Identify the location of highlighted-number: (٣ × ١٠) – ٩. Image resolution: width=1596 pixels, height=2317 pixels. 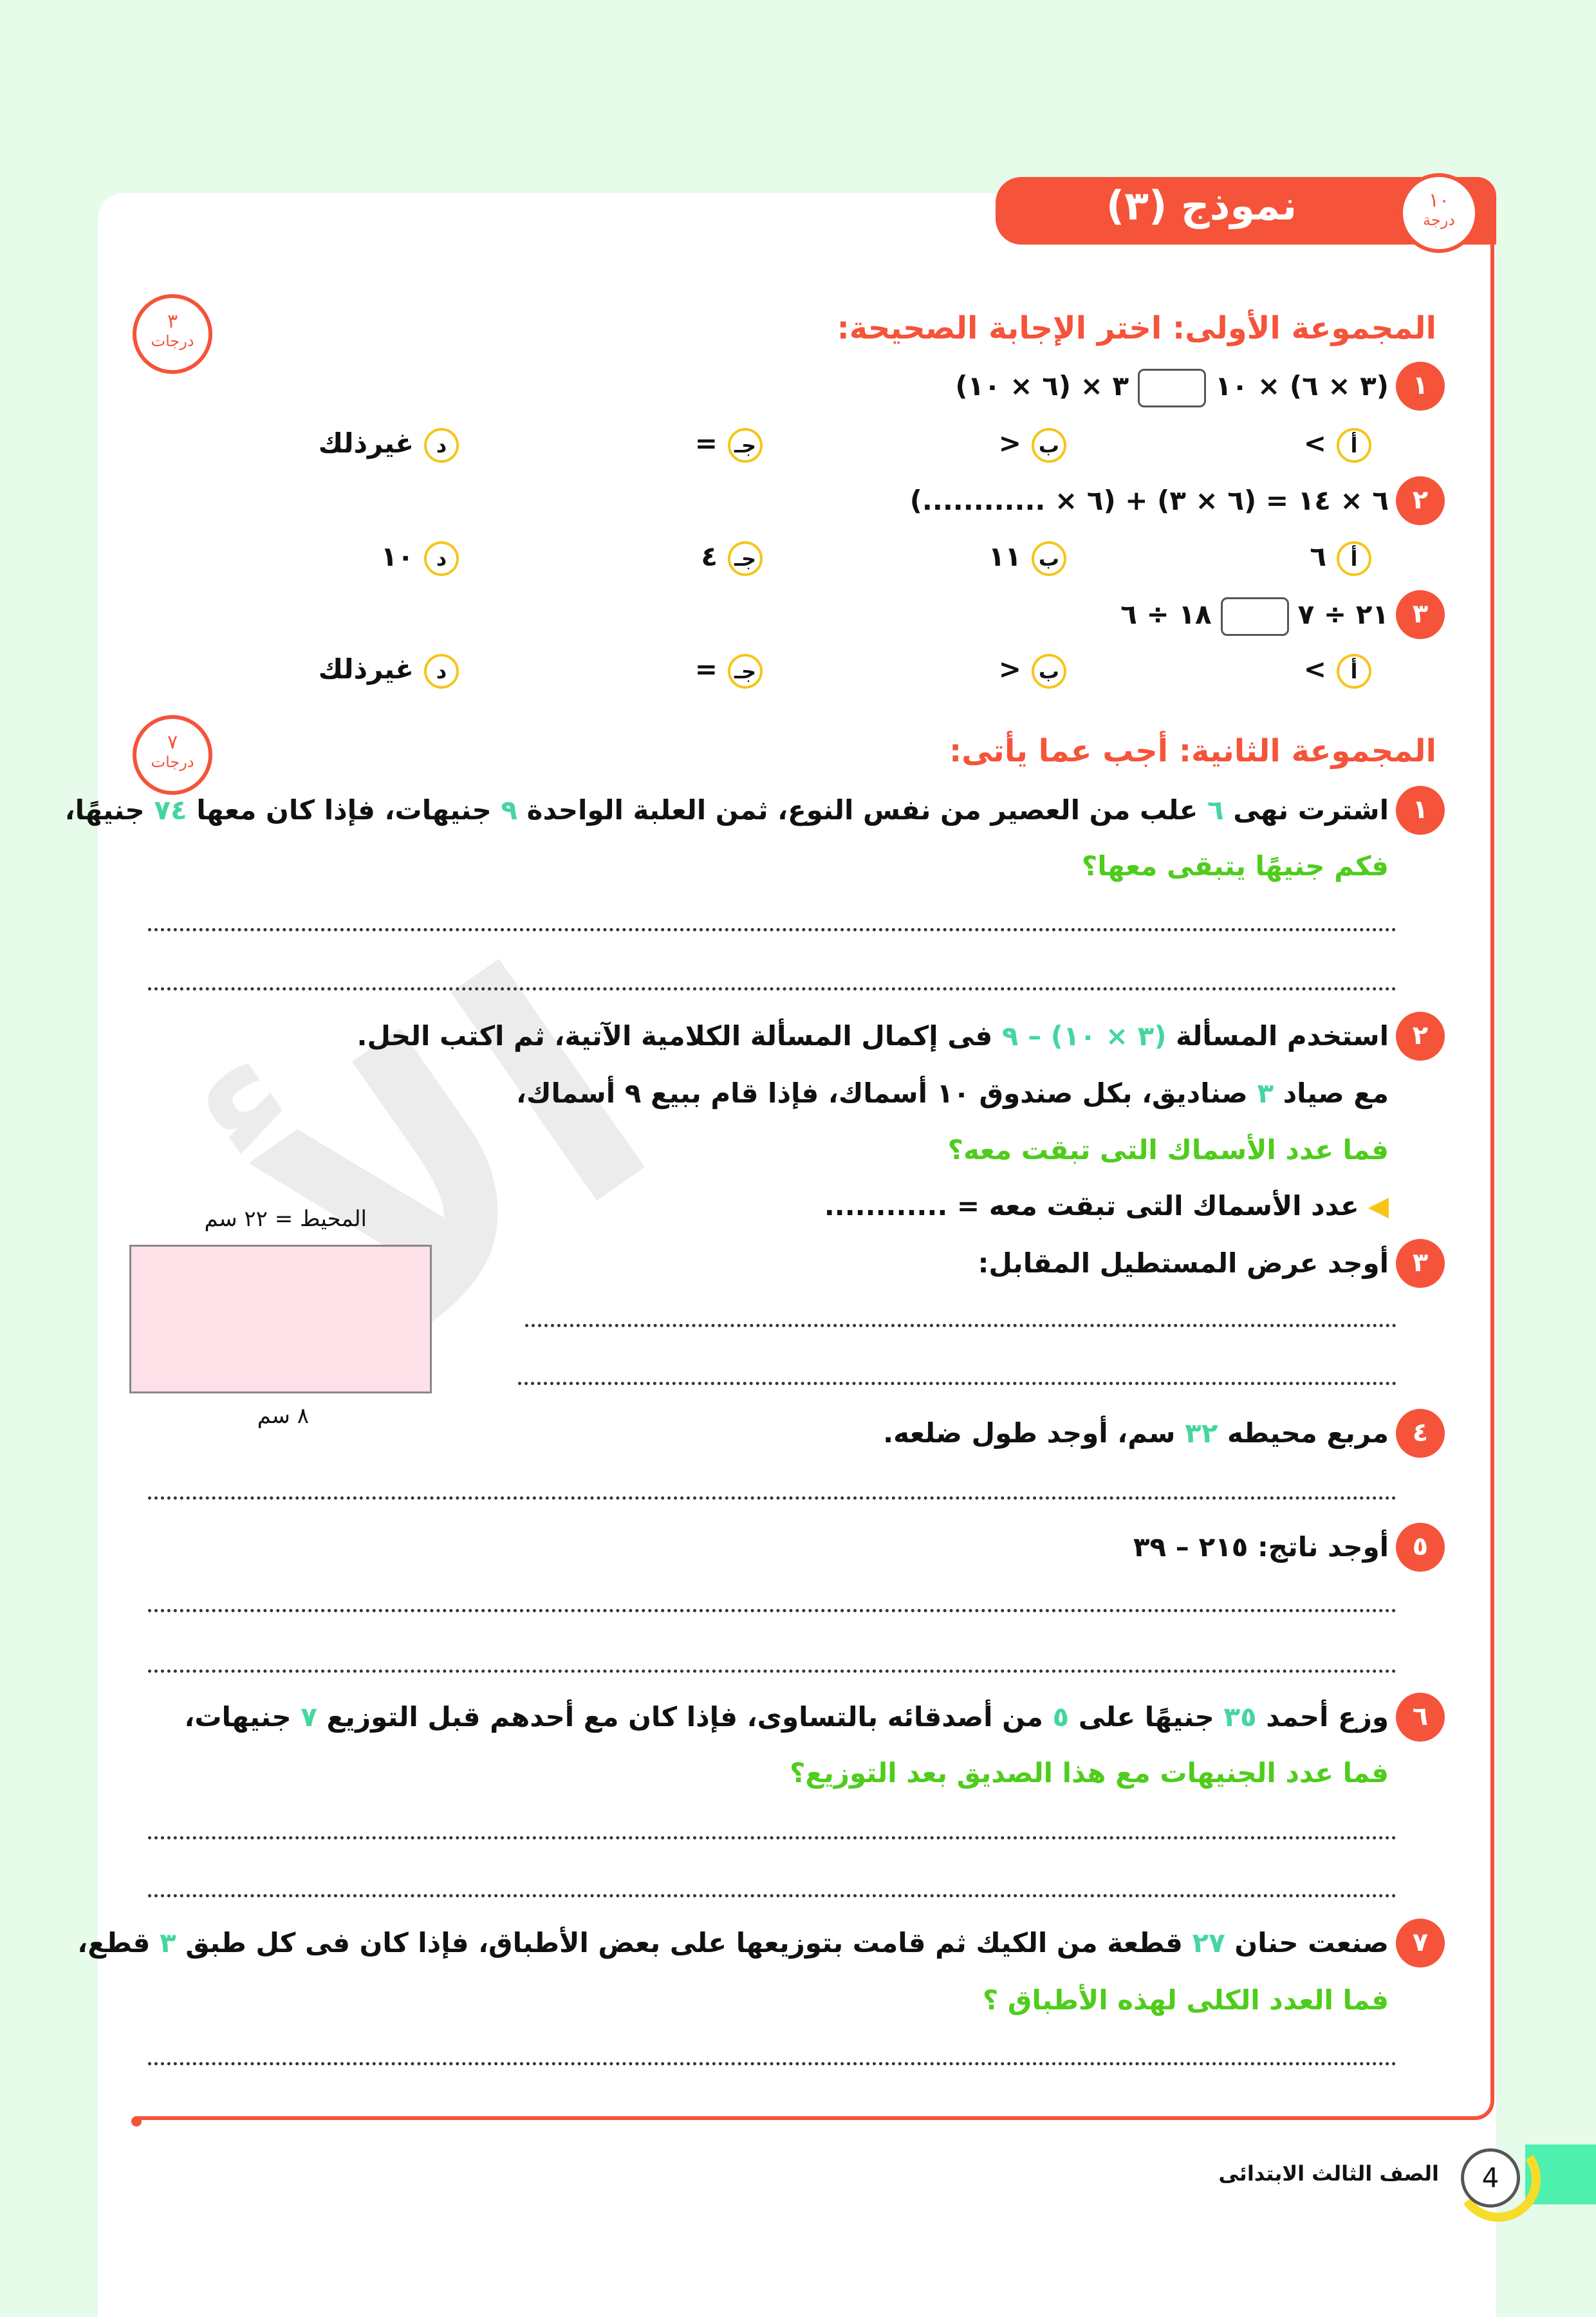
(1084, 1036).